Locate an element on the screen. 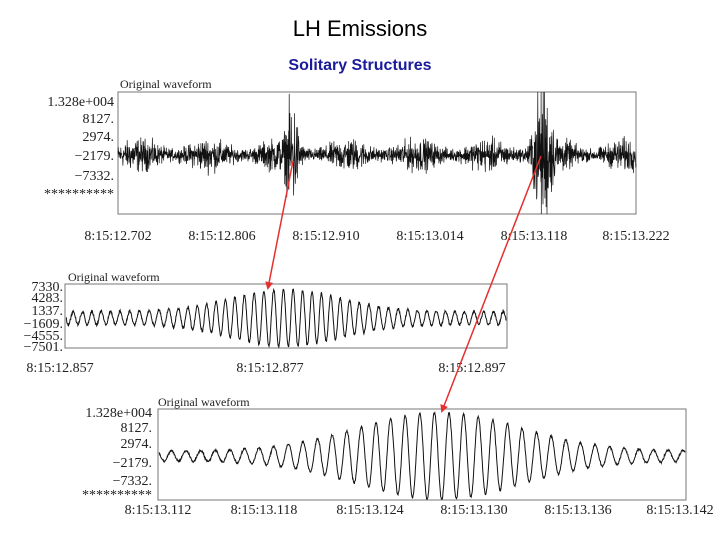 The height and width of the screenshot is (540, 720). panel-zoom-1-y-tick: −1609. is located at coordinates (43, 324).